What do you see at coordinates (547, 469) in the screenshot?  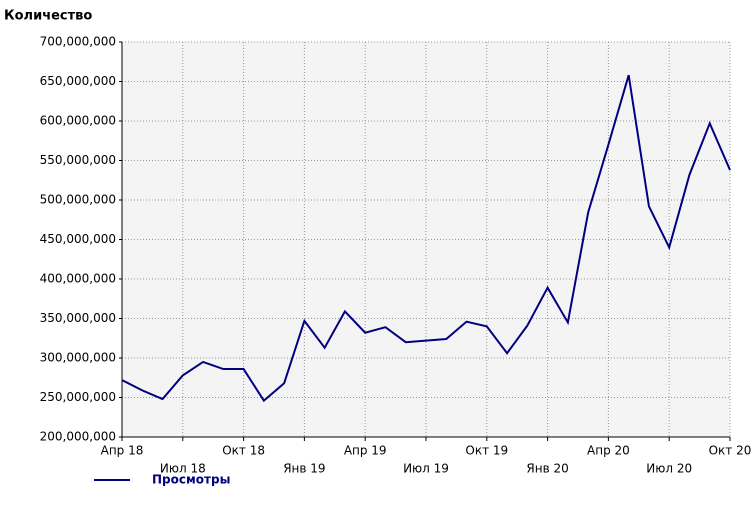 I see `x-tick-label: Янв 20` at bounding box center [547, 469].